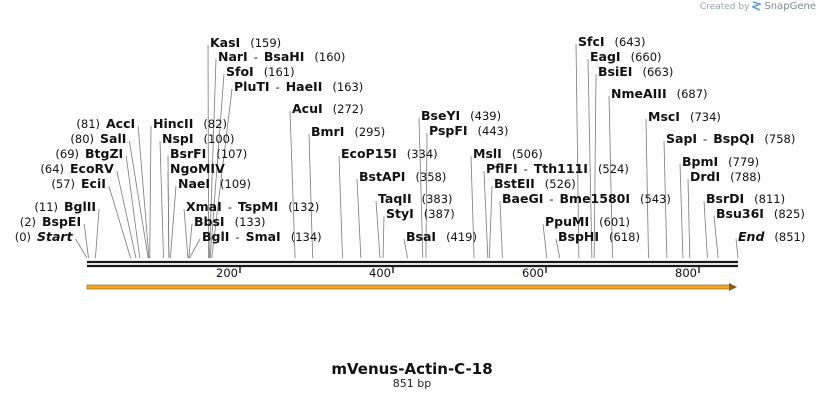  Describe the element at coordinates (760, 213) in the screenshot. I see `site-label: Bsu36I (825)` at that location.